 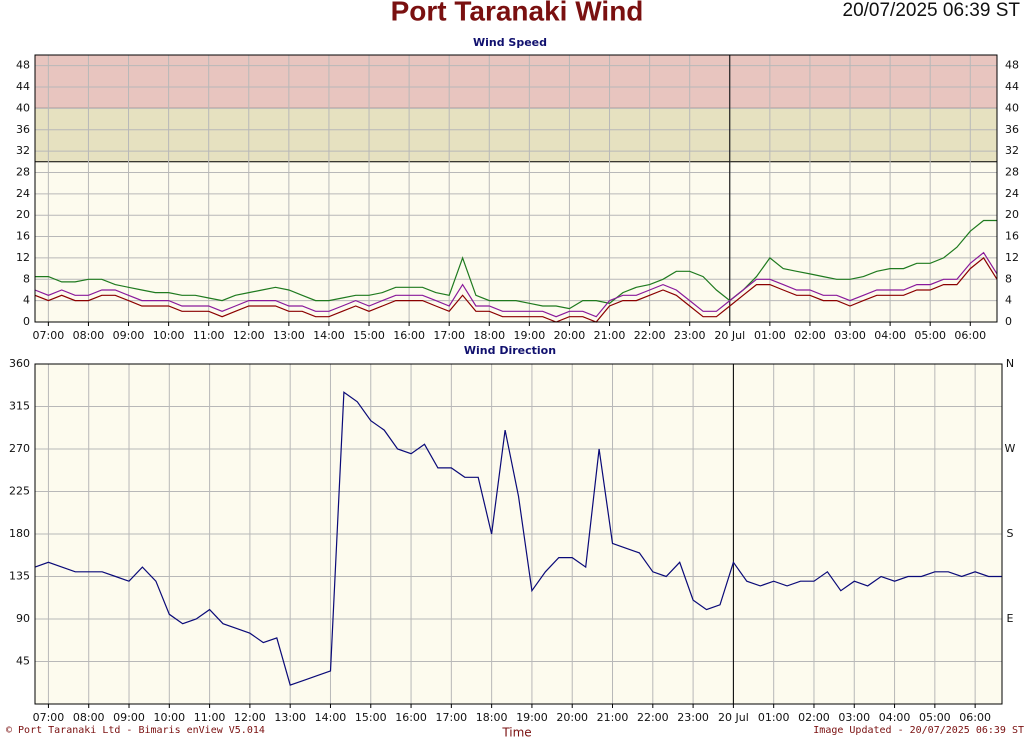 What do you see at coordinates (23, 129) in the screenshot?
I see `y-tick-label: 36` at bounding box center [23, 129].